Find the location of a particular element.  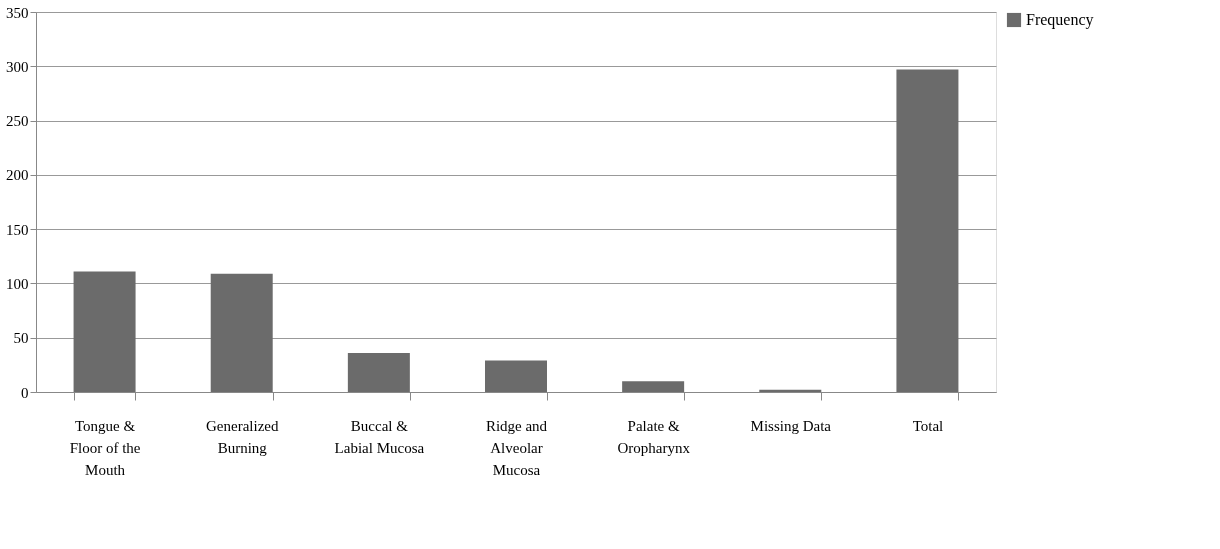

y-tick-label: 200 is located at coordinates (17, 175).